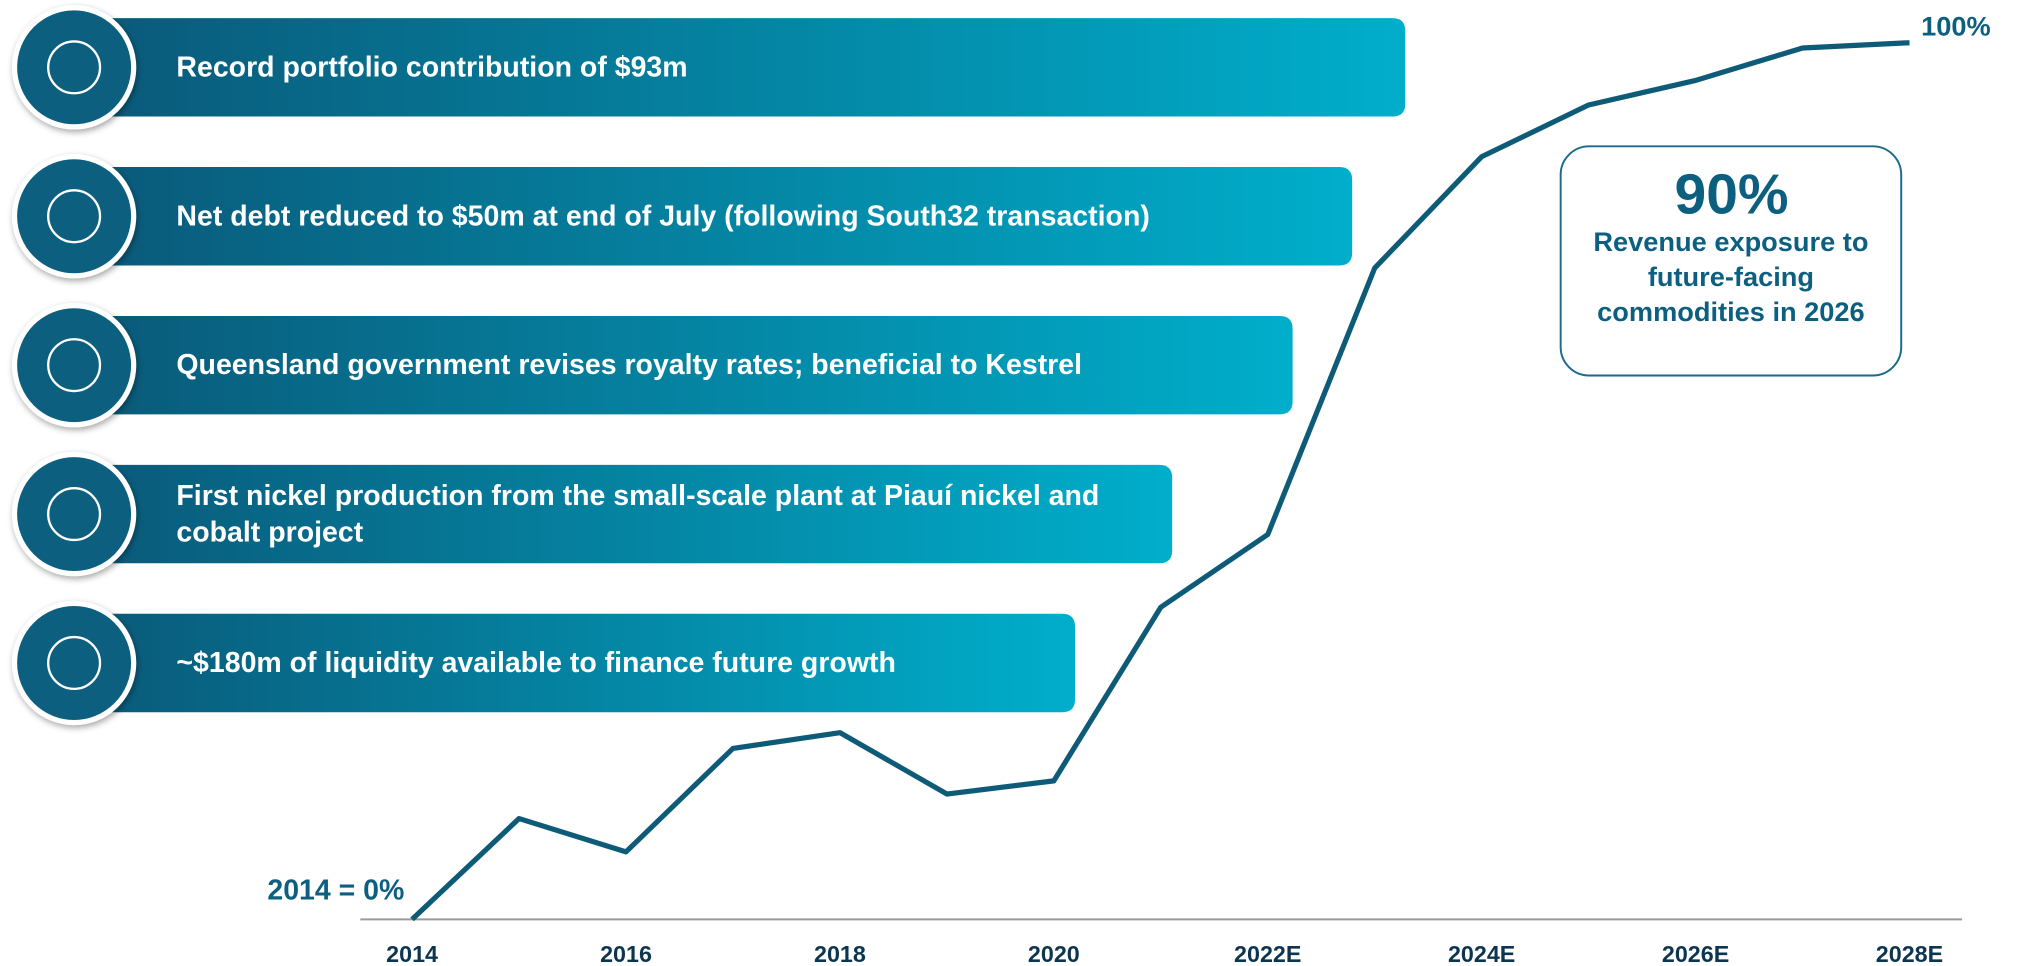 This screenshot has width=2031, height=966. What do you see at coordinates (1695, 953) in the screenshot?
I see `x-tick-label: 2026E` at bounding box center [1695, 953].